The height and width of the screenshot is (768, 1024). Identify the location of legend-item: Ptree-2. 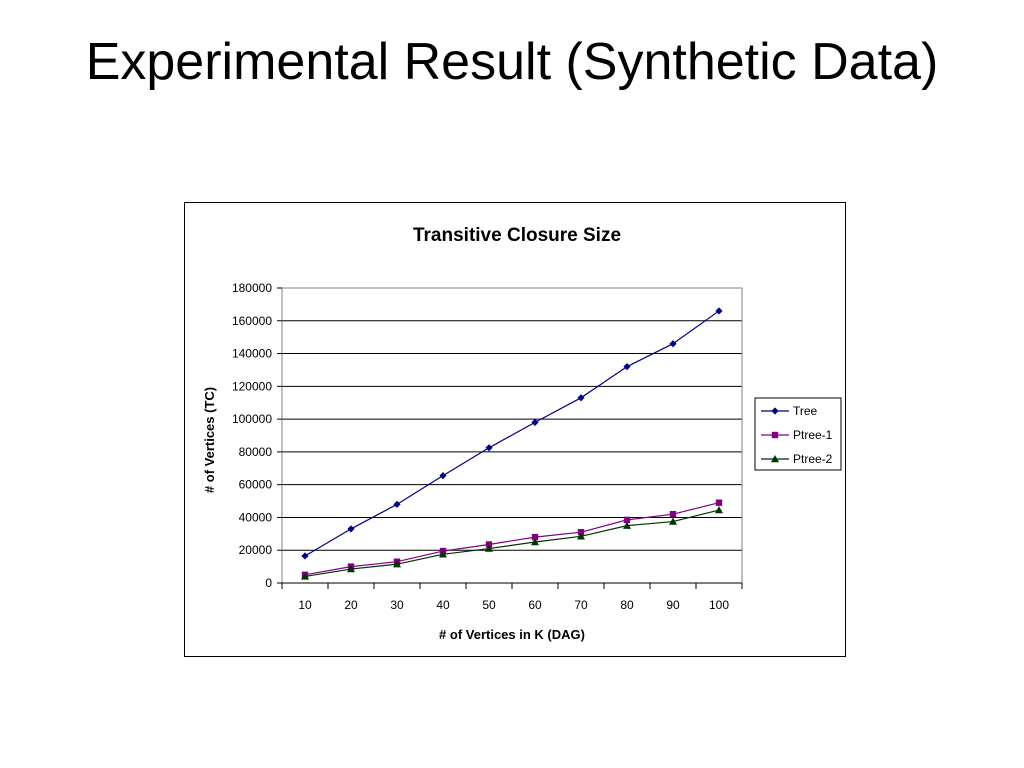
(797, 459).